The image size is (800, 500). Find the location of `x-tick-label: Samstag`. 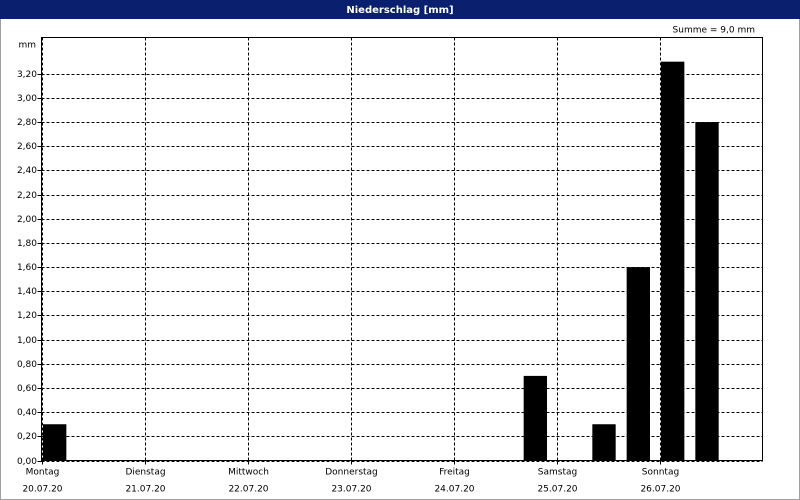

x-tick-label: Samstag is located at coordinates (557, 473).